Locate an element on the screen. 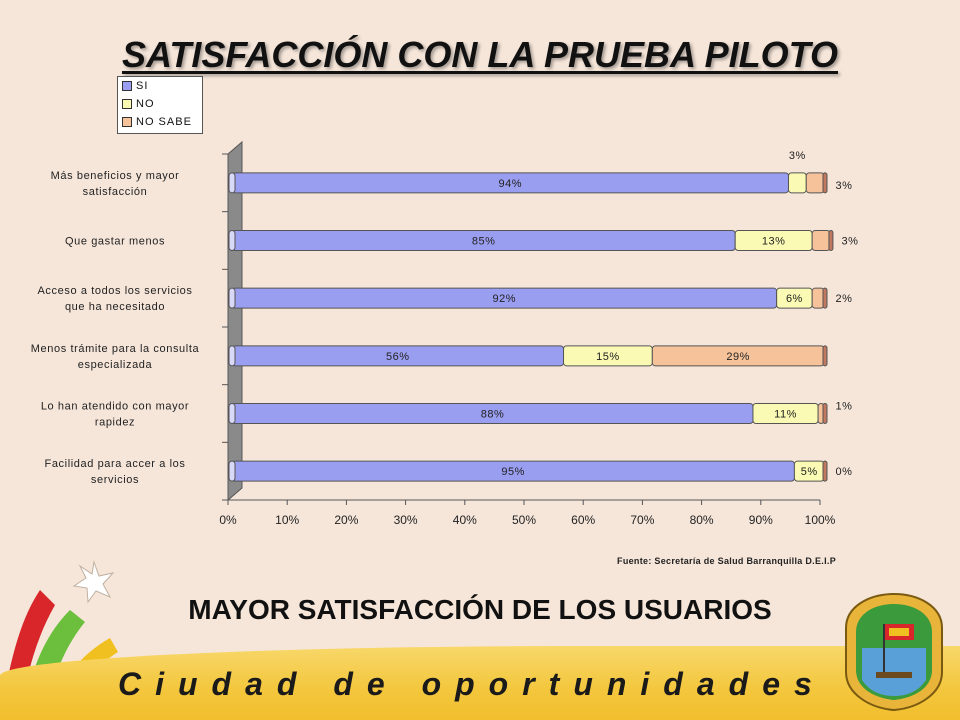 This screenshot has width=960, height=720. data-label: 5% is located at coordinates (809, 472).